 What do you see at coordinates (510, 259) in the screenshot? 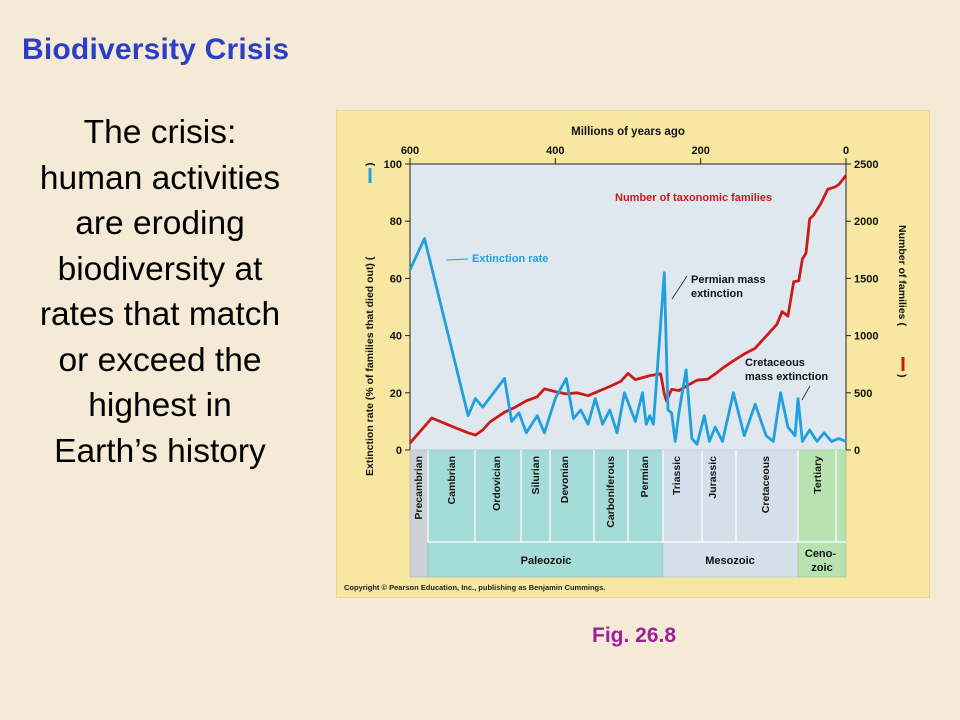
I see `legend-label-extinction: Extinction rate` at bounding box center [510, 259].